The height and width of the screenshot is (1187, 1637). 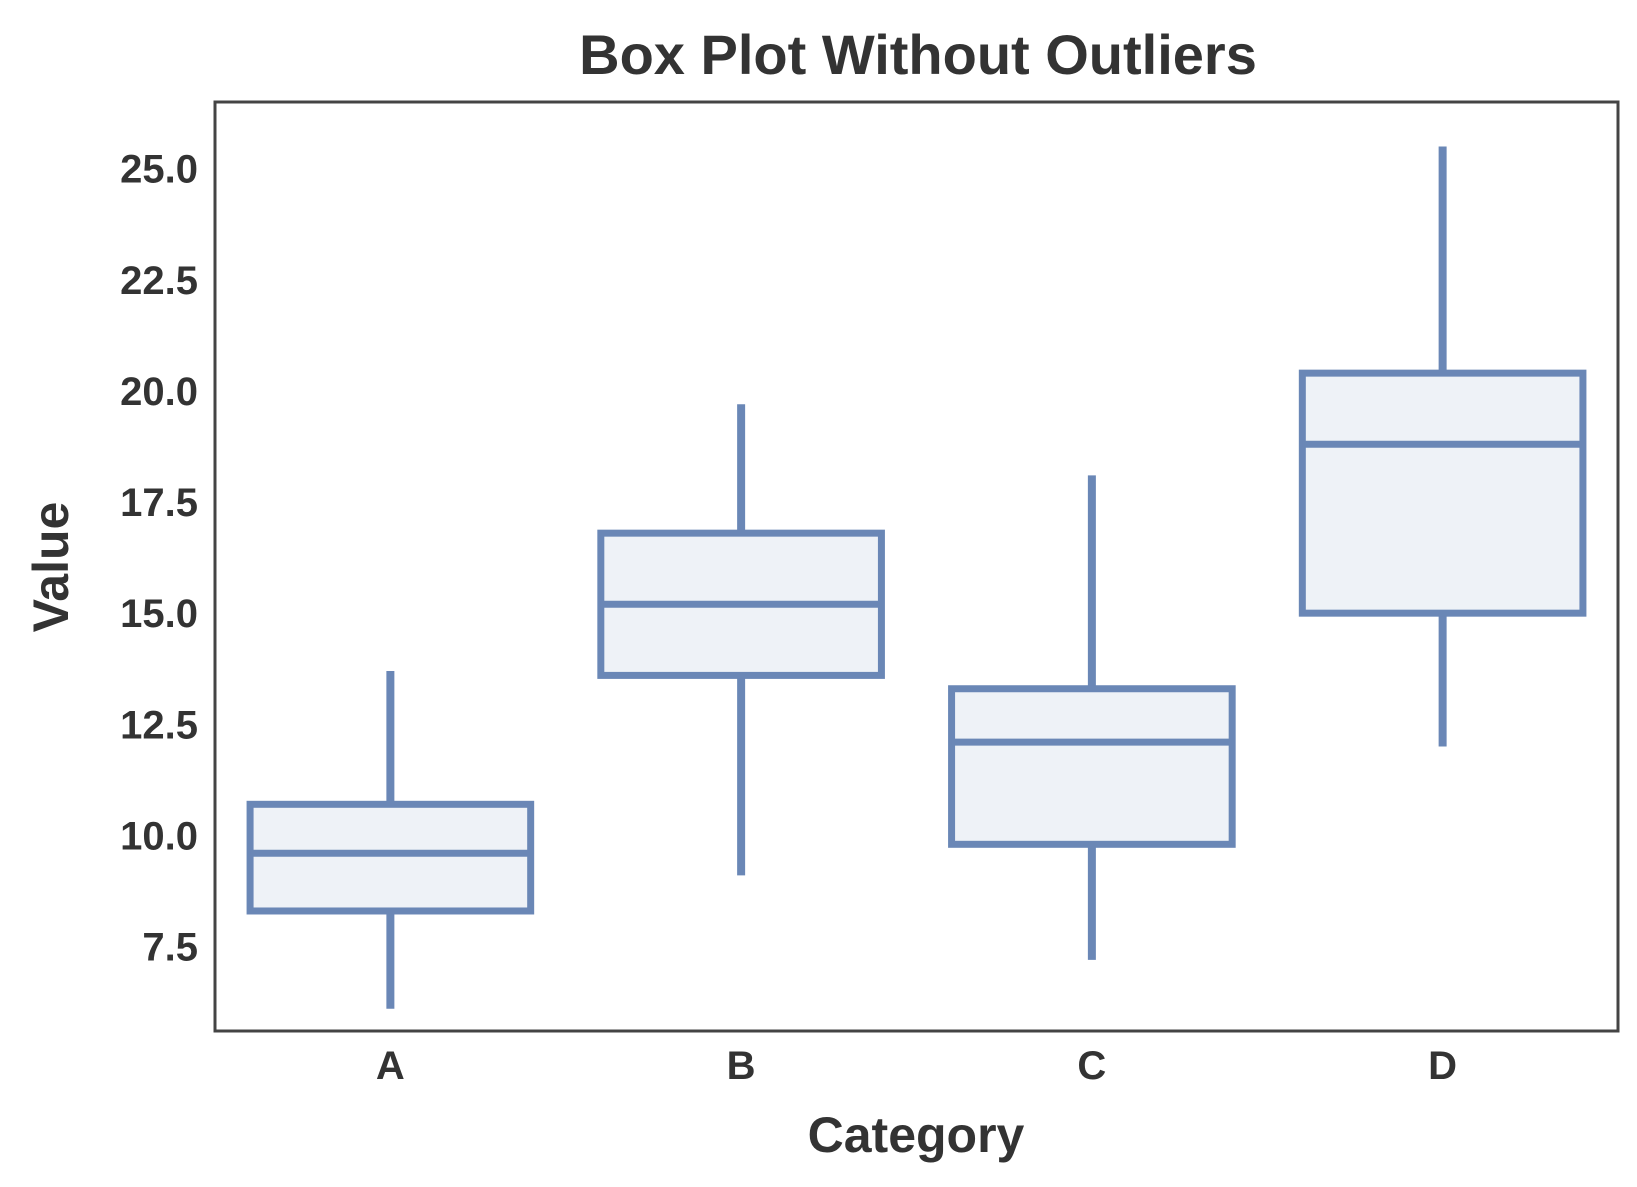 I want to click on box-a, so click(x=390, y=839).